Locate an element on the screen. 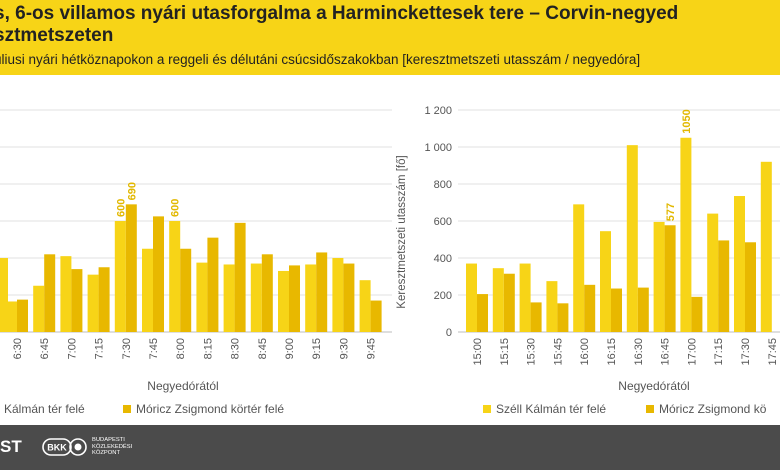  org-name: BUDAPESTI KÖZLEKEDÉSI KÖZPONT is located at coordinates (122, 447).